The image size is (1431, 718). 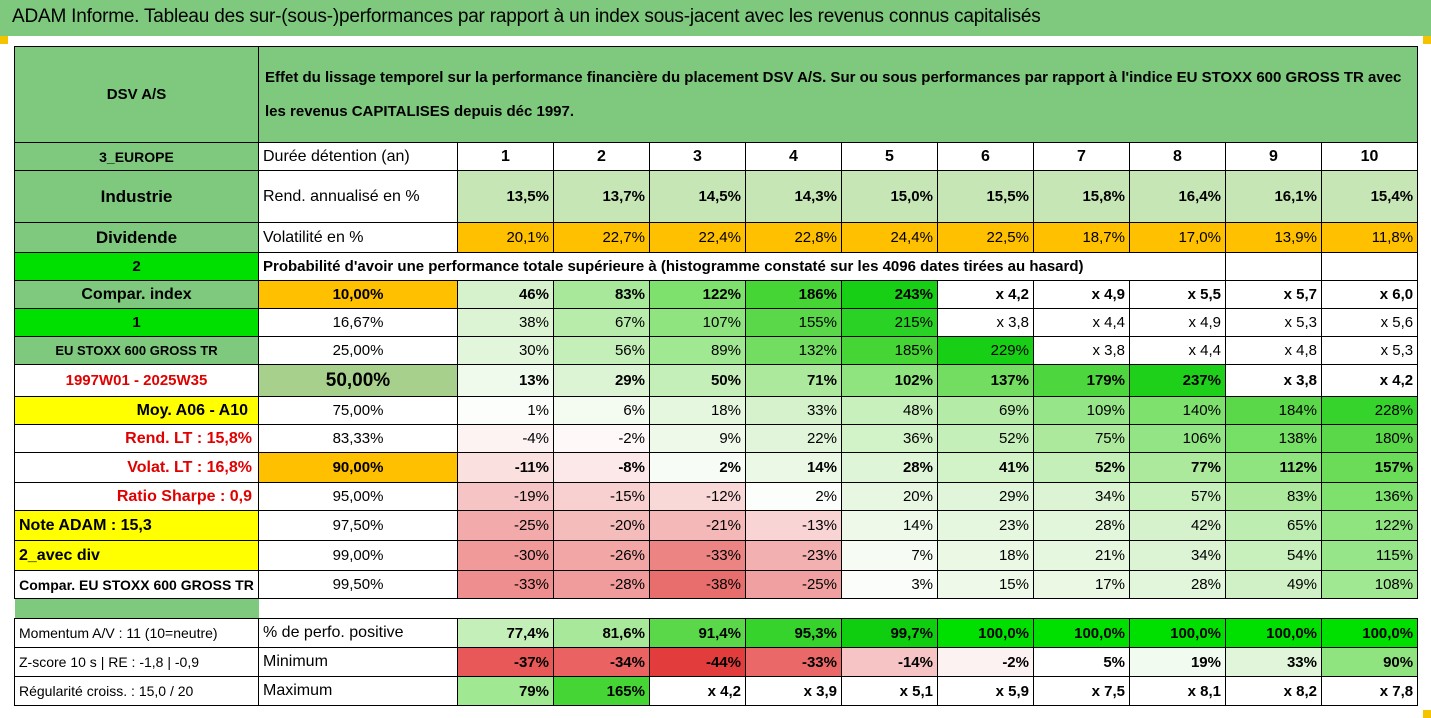 What do you see at coordinates (601, 237) in the screenshot?
I see `vol-cell: 22,7%` at bounding box center [601, 237].